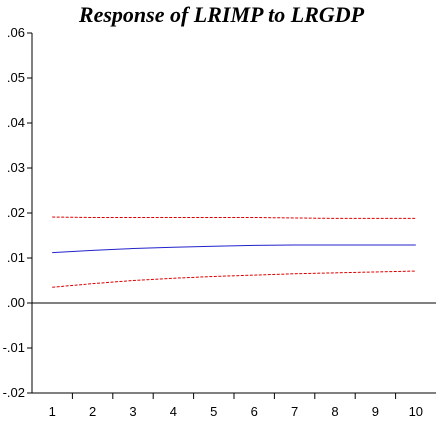 Image resolution: width=443 pixels, height=432 pixels. Describe the element at coordinates (16, 257) in the screenshot. I see `y-tick-label: .01` at that location.